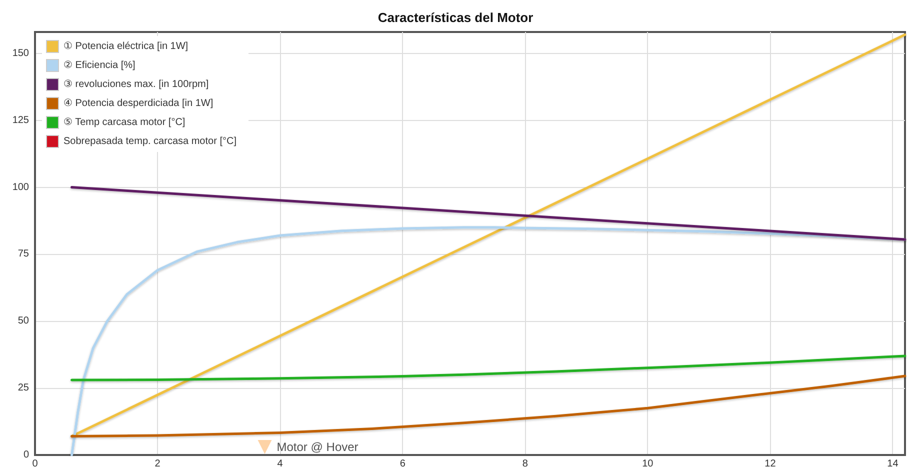  What do you see at coordinates (893, 464) in the screenshot?
I see `x-tick-label: 14` at bounding box center [893, 464].